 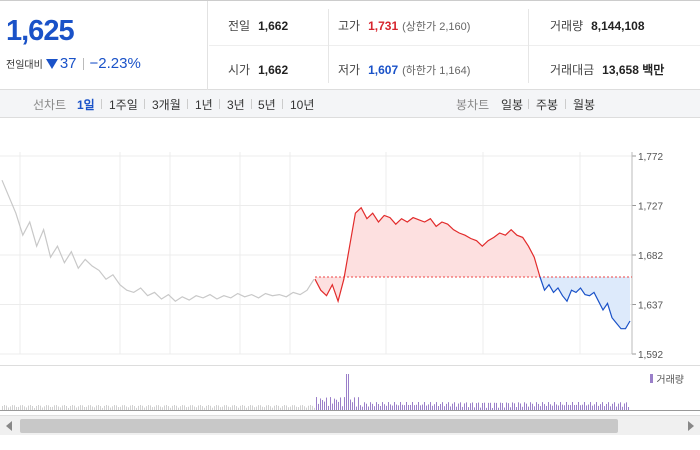 I want to click on change-amount: 37, so click(x=68, y=63).